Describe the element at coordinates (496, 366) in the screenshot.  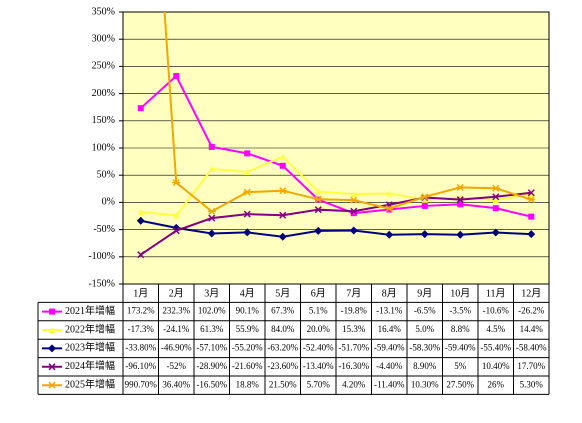
I see `table-cell: 10.40%` at that location.